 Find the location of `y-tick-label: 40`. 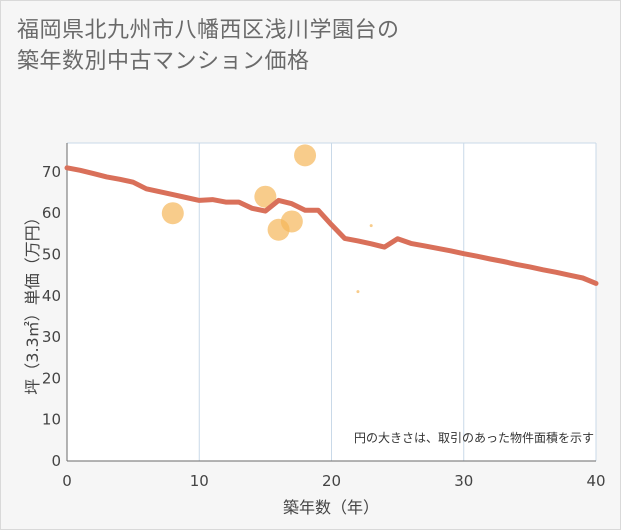

y-tick-label: 40 is located at coordinates (51, 296).